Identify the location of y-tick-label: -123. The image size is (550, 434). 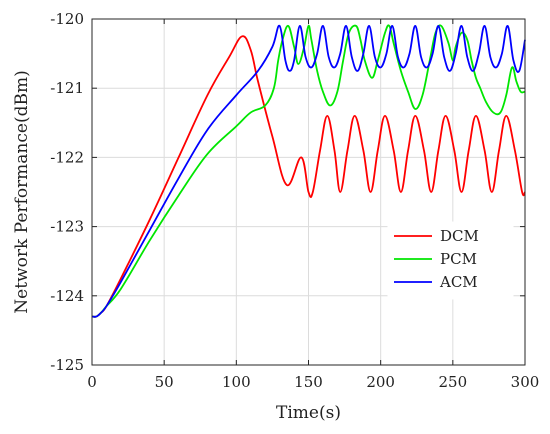
(67, 227).